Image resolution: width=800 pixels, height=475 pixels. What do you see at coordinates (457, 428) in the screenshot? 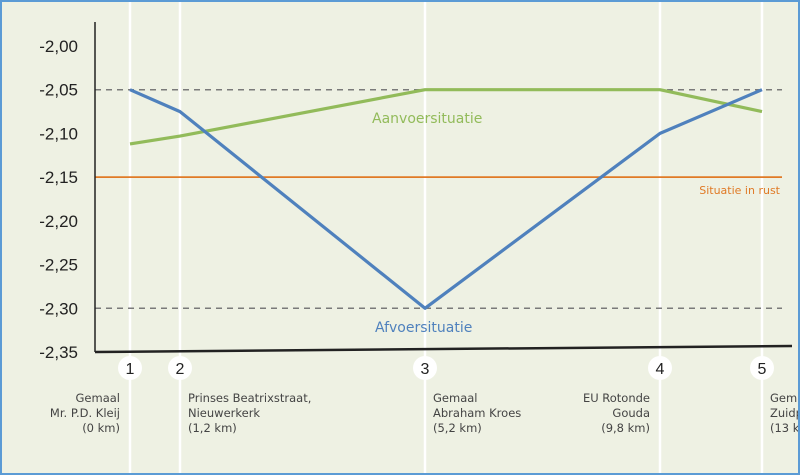
I see `station-label: (5,2 km)` at bounding box center [457, 428].